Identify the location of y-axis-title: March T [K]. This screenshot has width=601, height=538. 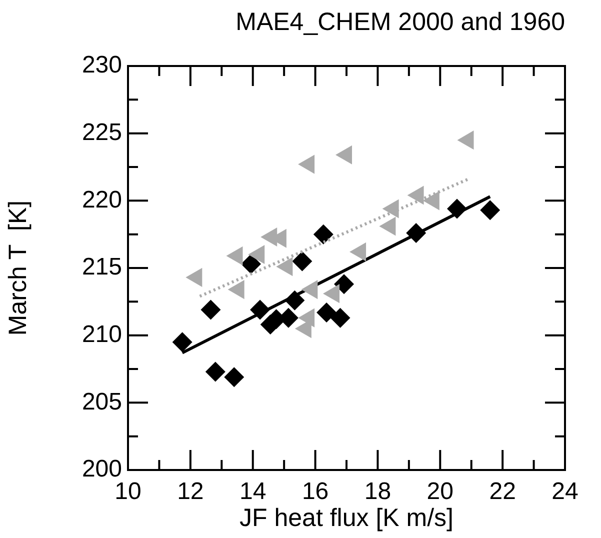
(18, 268).